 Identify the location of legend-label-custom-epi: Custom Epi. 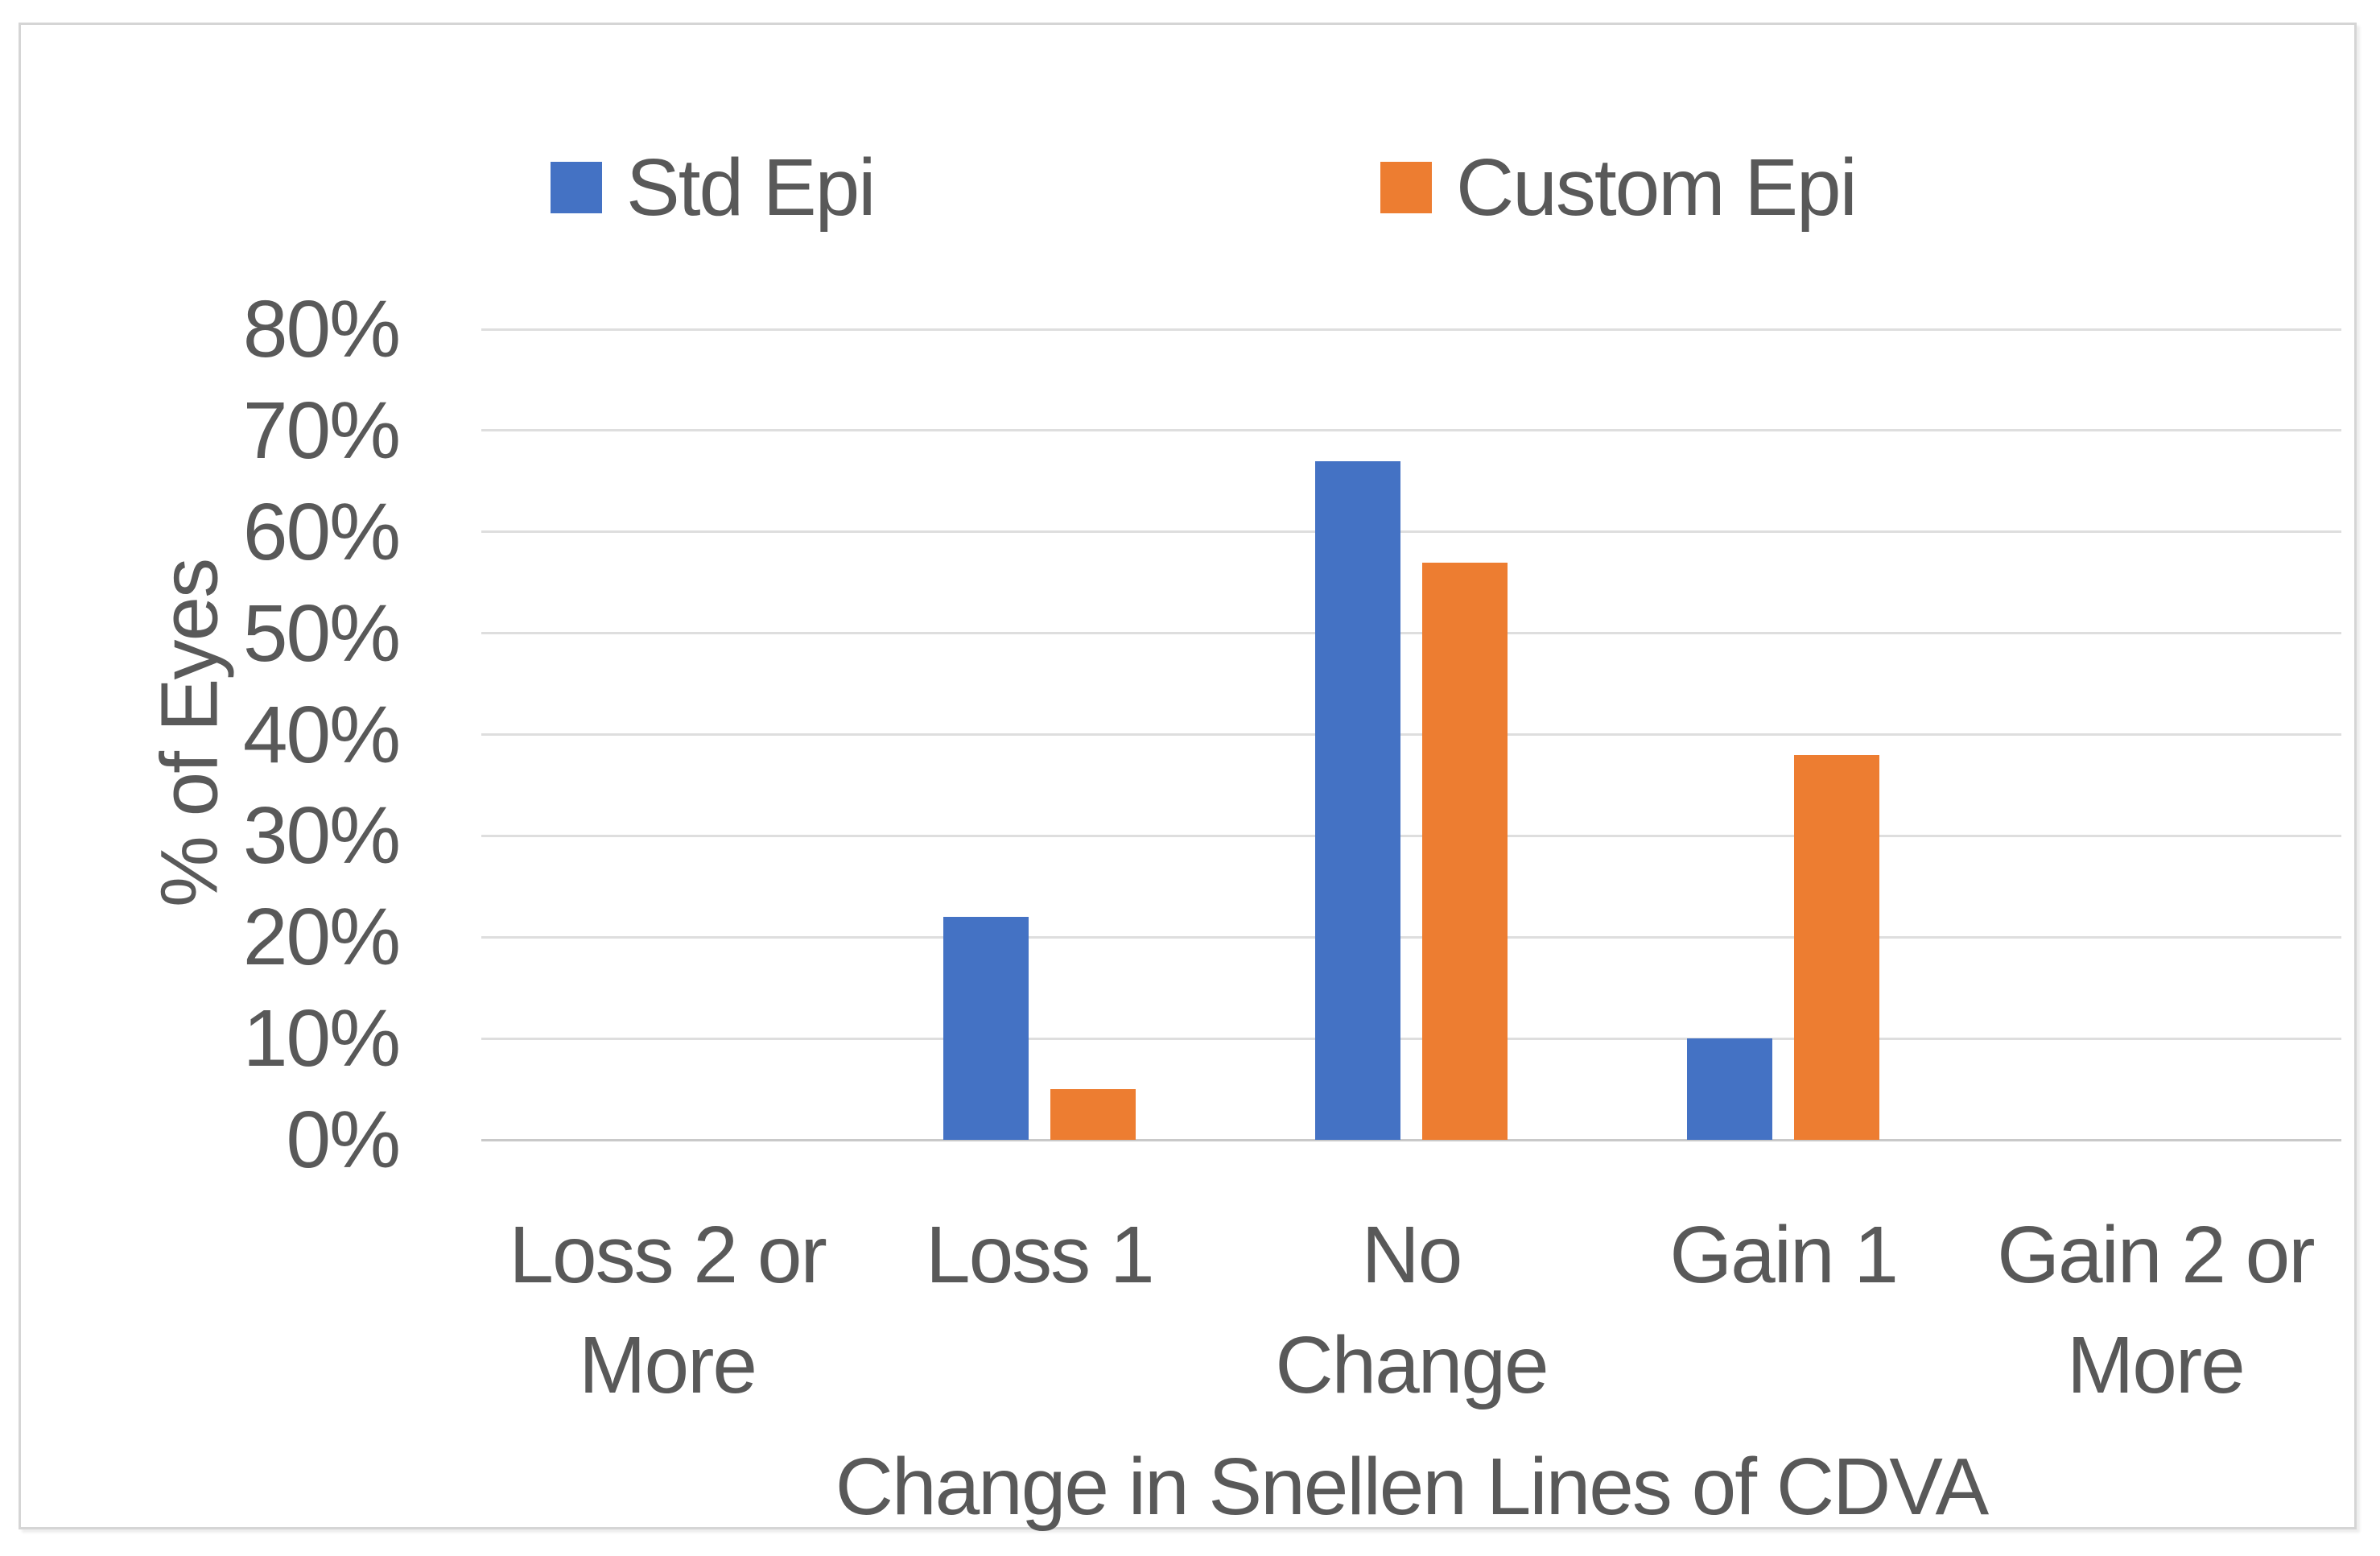
(1657, 187).